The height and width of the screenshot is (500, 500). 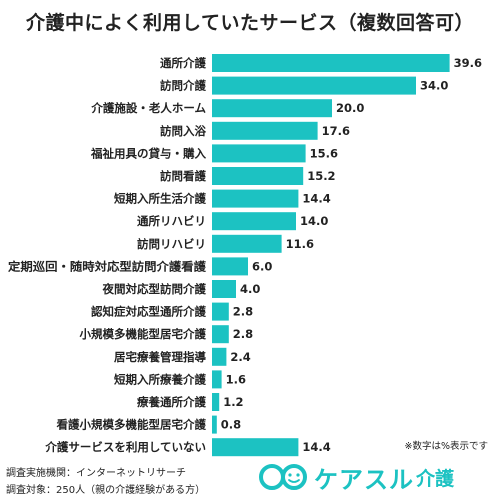 What do you see at coordinates (321, 176) in the screenshot?
I see `value-label: 15.2` at bounding box center [321, 176].